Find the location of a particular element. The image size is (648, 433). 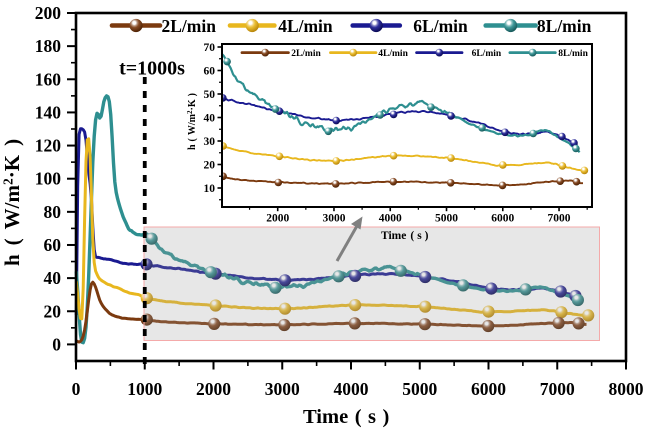

svg-text: 200 is located at coordinates (48, 13).